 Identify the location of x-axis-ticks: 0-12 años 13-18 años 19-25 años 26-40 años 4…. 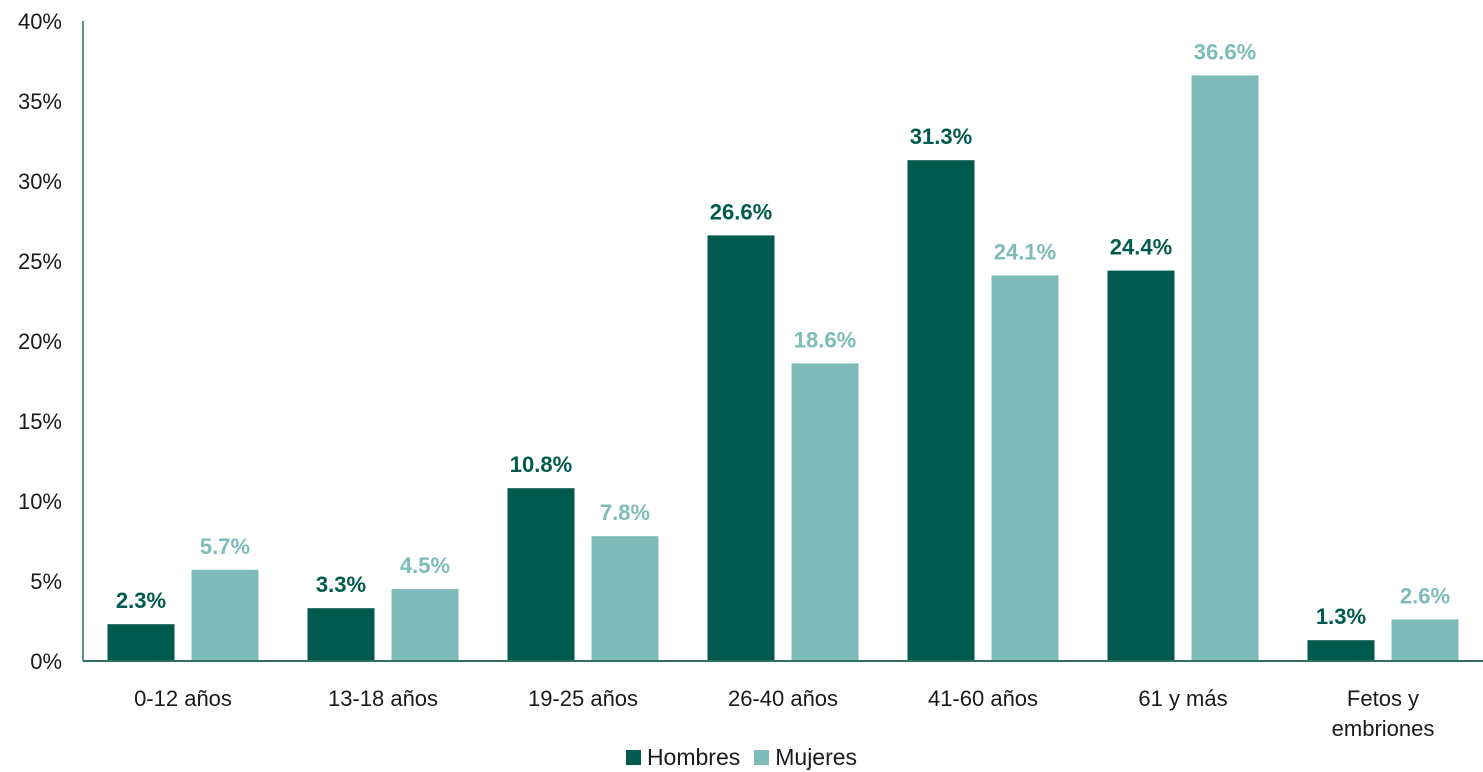
(784, 713).